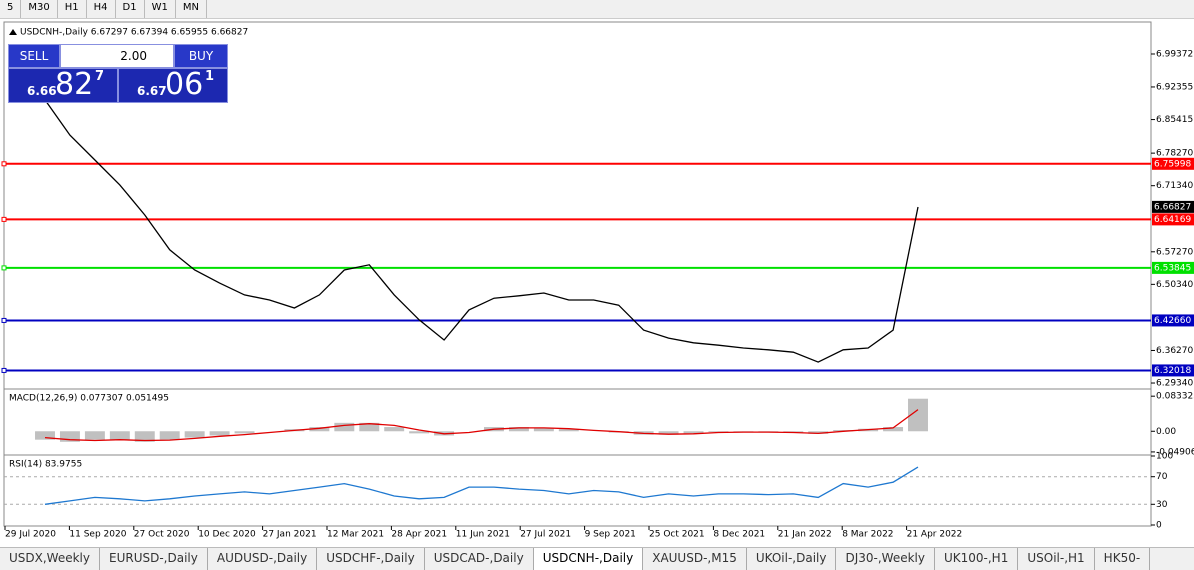  What do you see at coordinates (39, 9) in the screenshot?
I see `timeframe-button: M30` at bounding box center [39, 9].